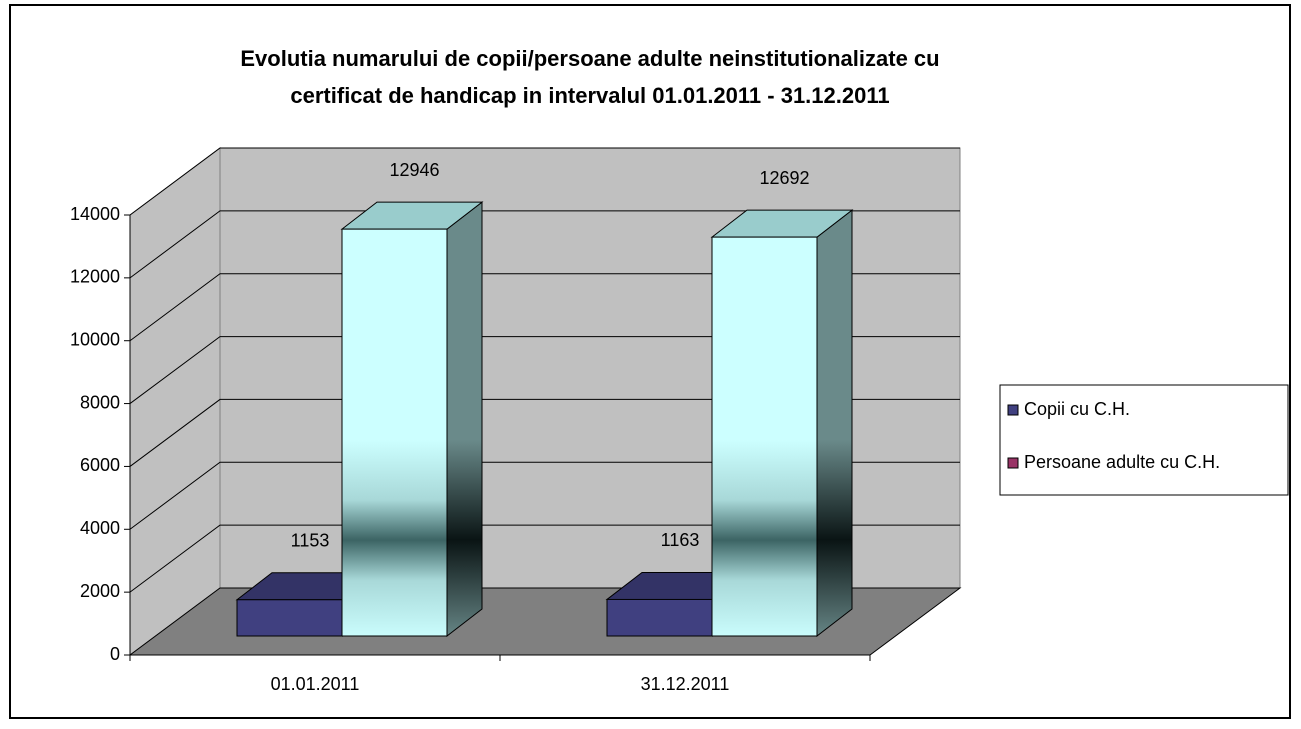 The width and height of the screenshot is (1301, 729). What do you see at coordinates (100, 591) in the screenshot?
I see `y-tick-label: 2000` at bounding box center [100, 591].